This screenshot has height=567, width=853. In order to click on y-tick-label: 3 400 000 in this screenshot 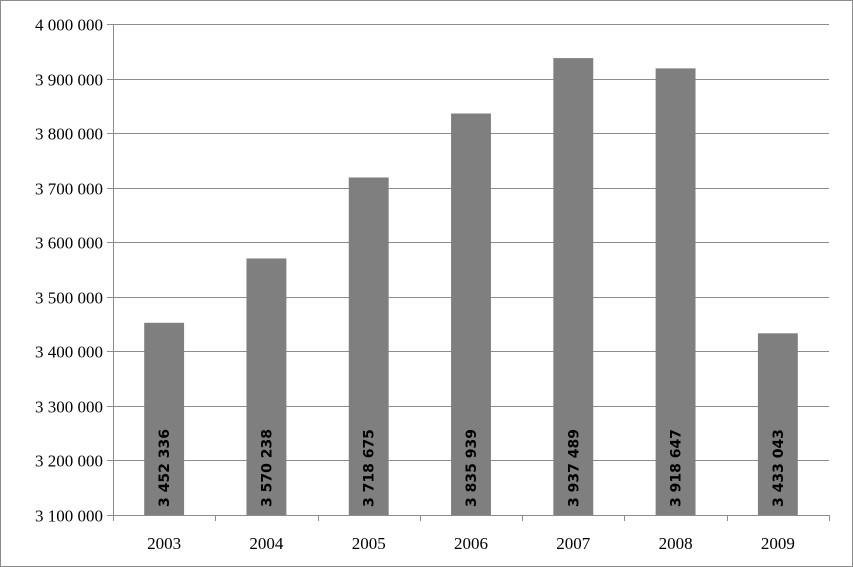, I will do `click(69, 352)`.